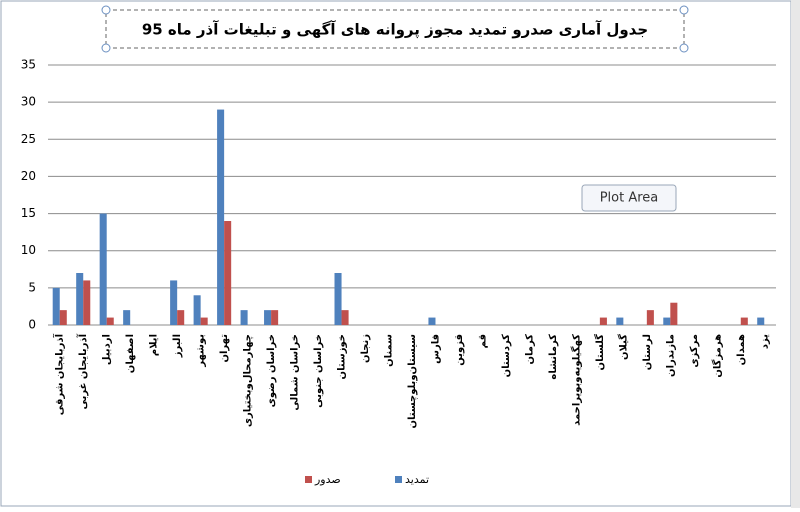  Describe the element at coordinates (482, 341) in the screenshot. I see `x-tick-label: قم` at that location.